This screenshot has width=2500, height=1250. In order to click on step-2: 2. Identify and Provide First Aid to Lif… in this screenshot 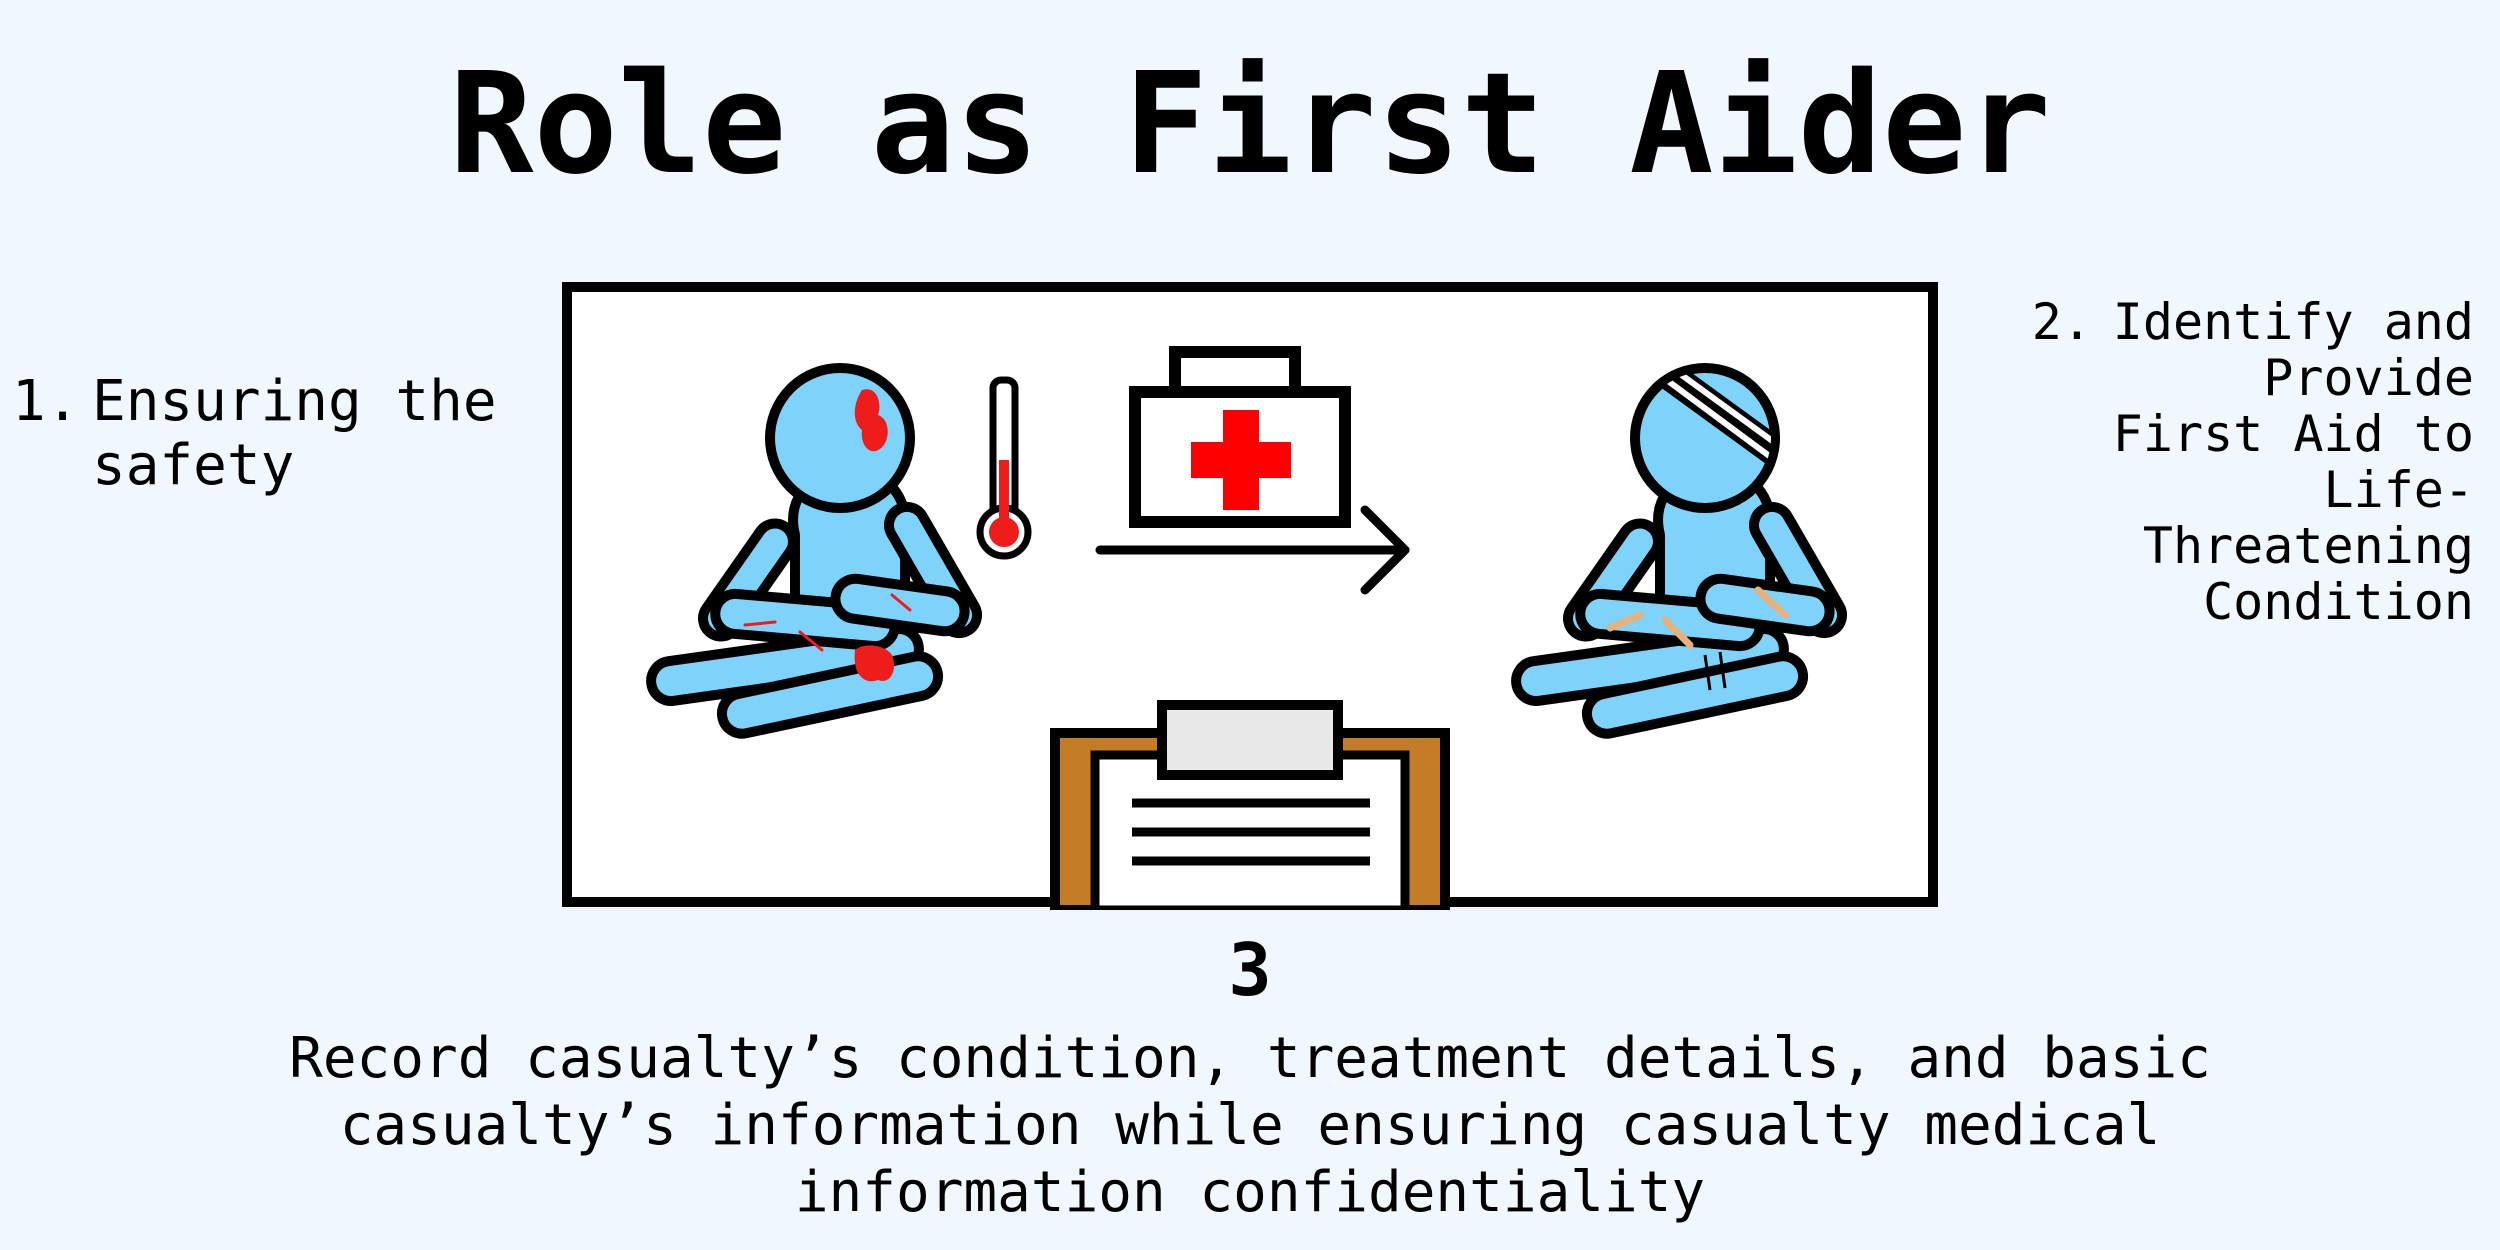, I will do `click(2209, 462)`.